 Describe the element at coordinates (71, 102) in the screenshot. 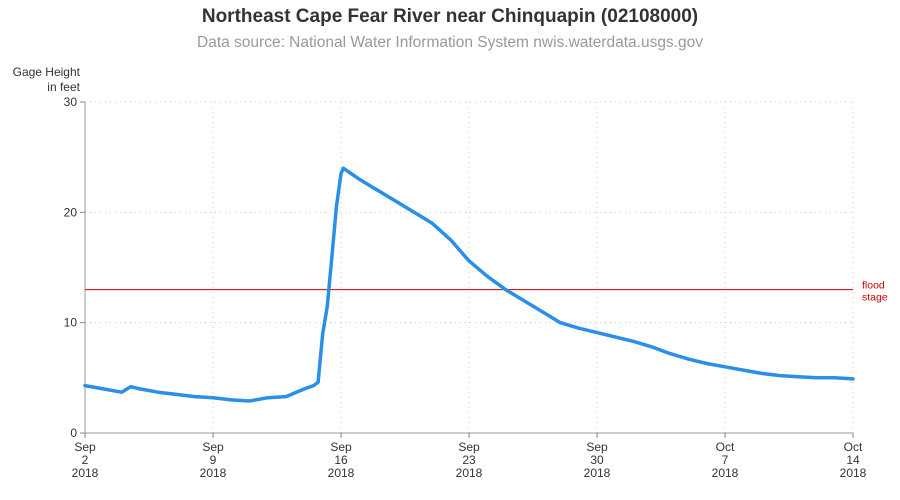

I see `y-tick-label: 30` at that location.